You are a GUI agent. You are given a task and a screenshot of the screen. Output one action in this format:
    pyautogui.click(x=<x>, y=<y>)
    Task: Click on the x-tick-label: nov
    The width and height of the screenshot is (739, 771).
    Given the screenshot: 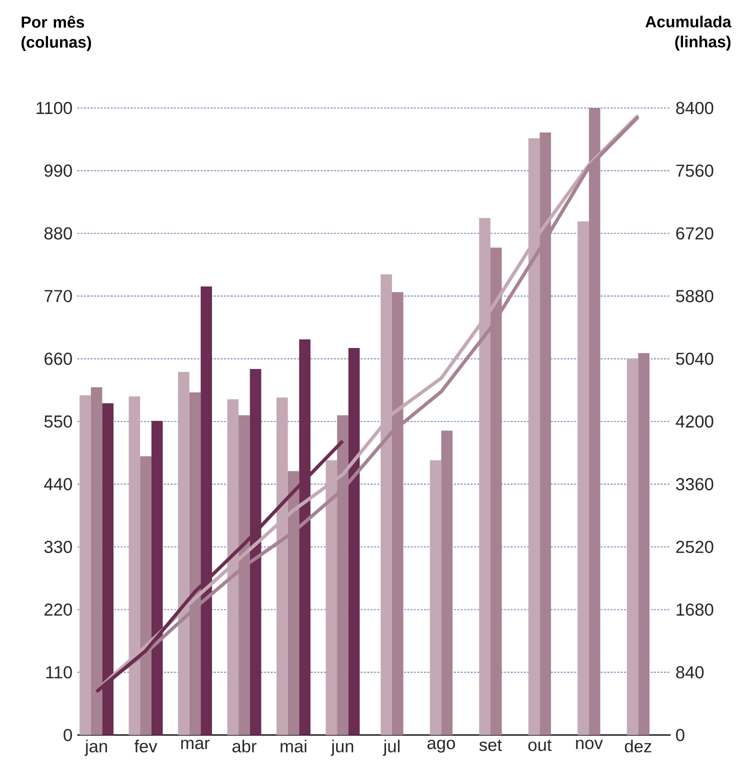 What is the action you would take?
    pyautogui.click(x=589, y=745)
    